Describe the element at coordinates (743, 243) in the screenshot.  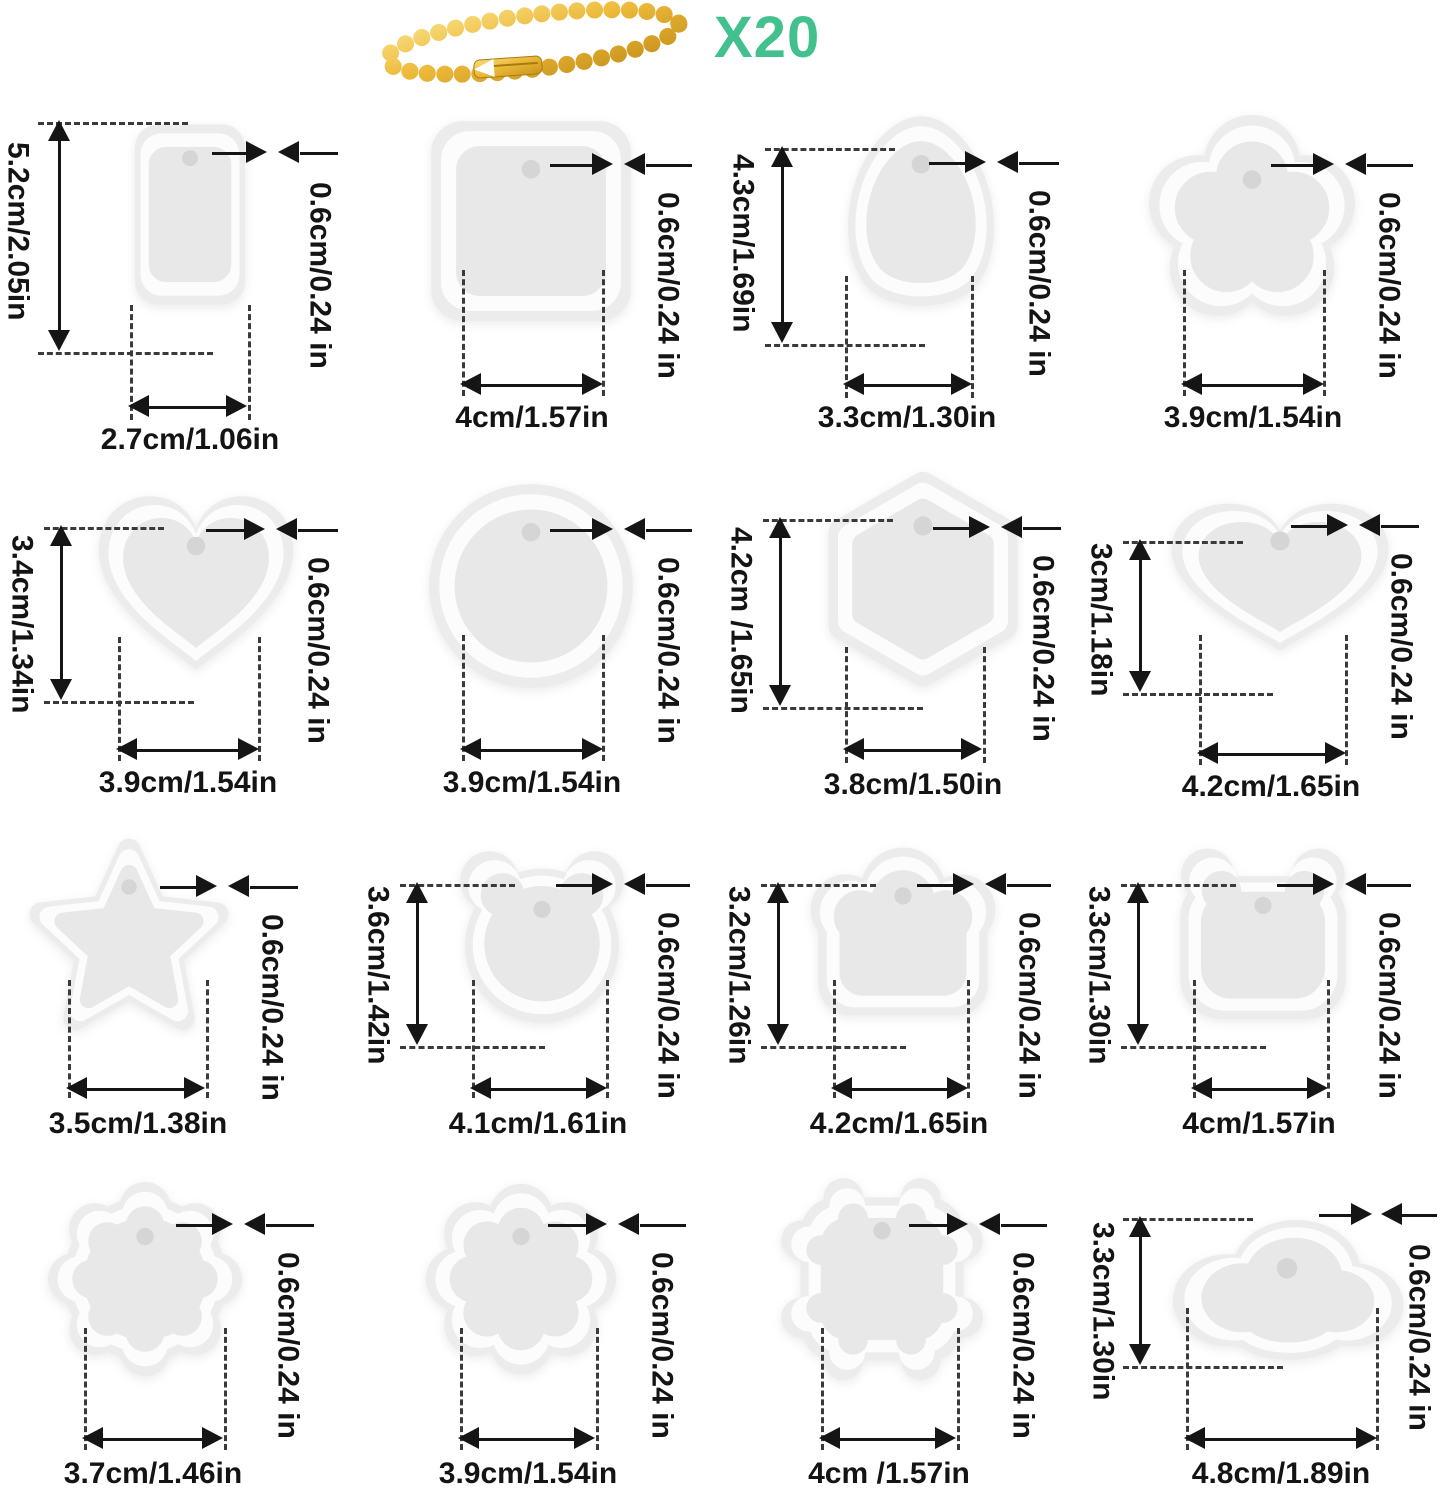
I see `height-label: 4.3cm/1.69in` at that location.